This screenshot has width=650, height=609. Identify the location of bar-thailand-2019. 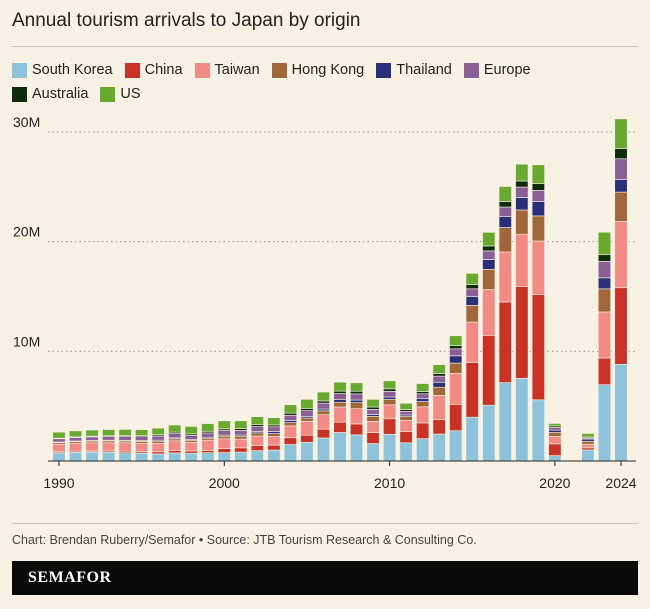
(538, 209).